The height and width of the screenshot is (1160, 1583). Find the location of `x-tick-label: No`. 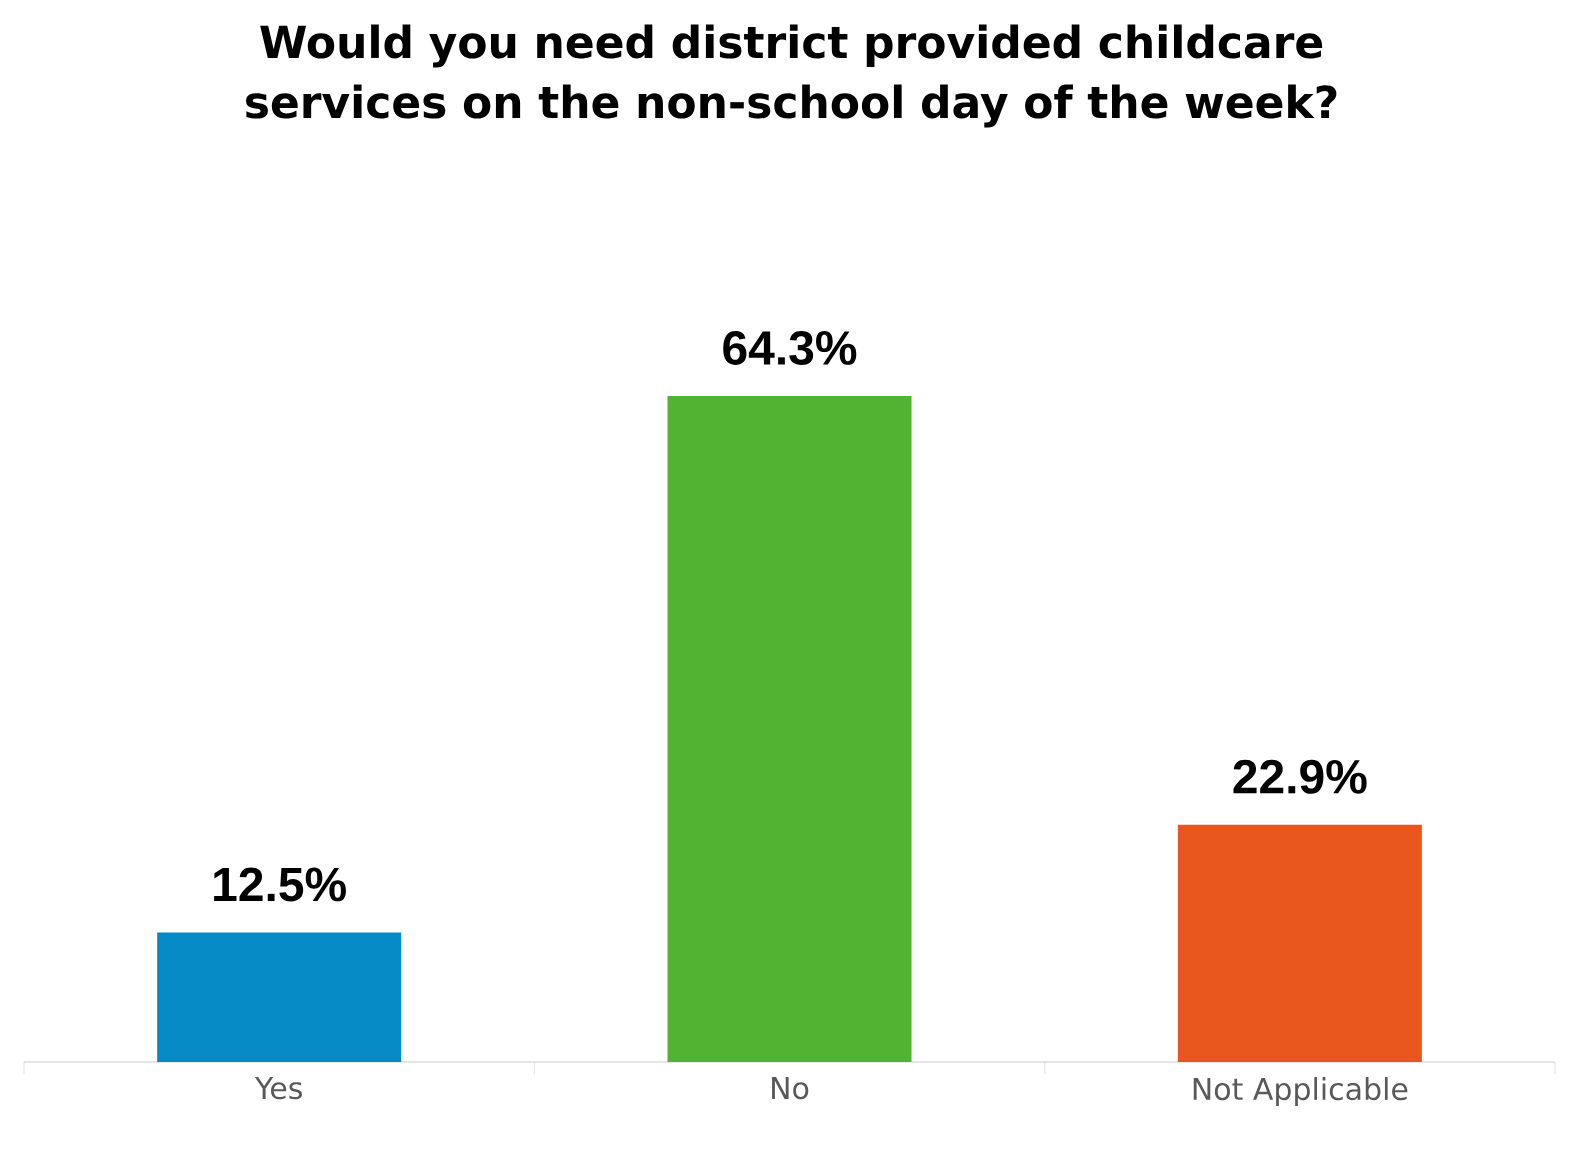

x-tick-label: No is located at coordinates (790, 1088).